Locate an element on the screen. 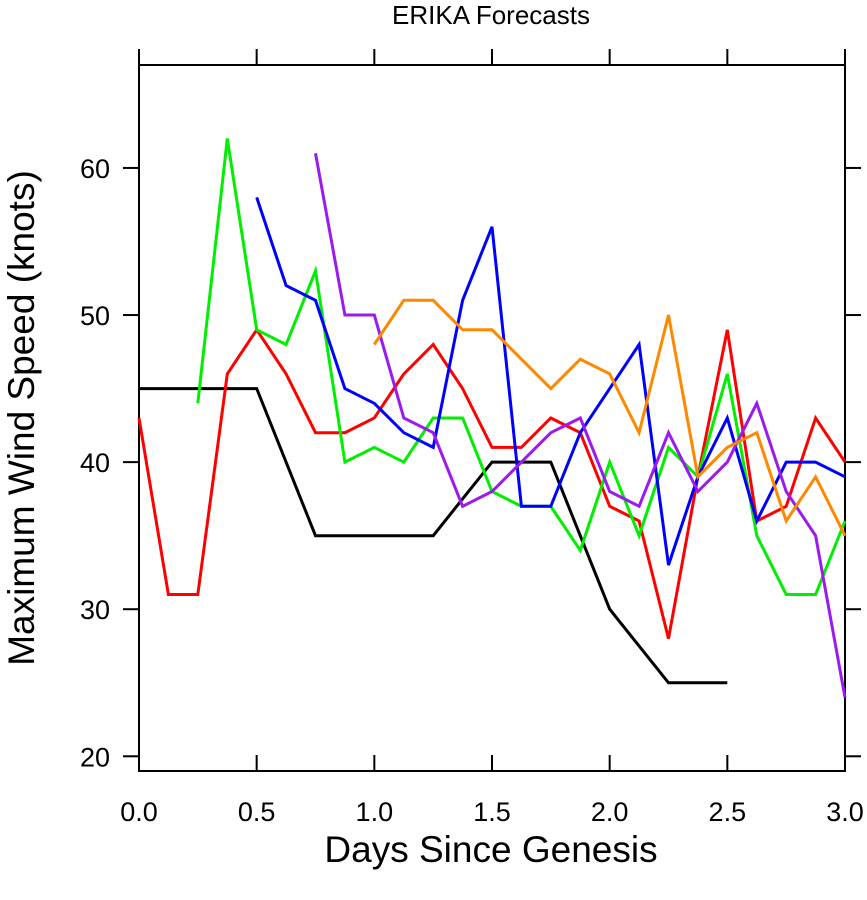 Image resolution: width=867 pixels, height=900 pixels. x-tick-label: 3.0 is located at coordinates (845, 812).